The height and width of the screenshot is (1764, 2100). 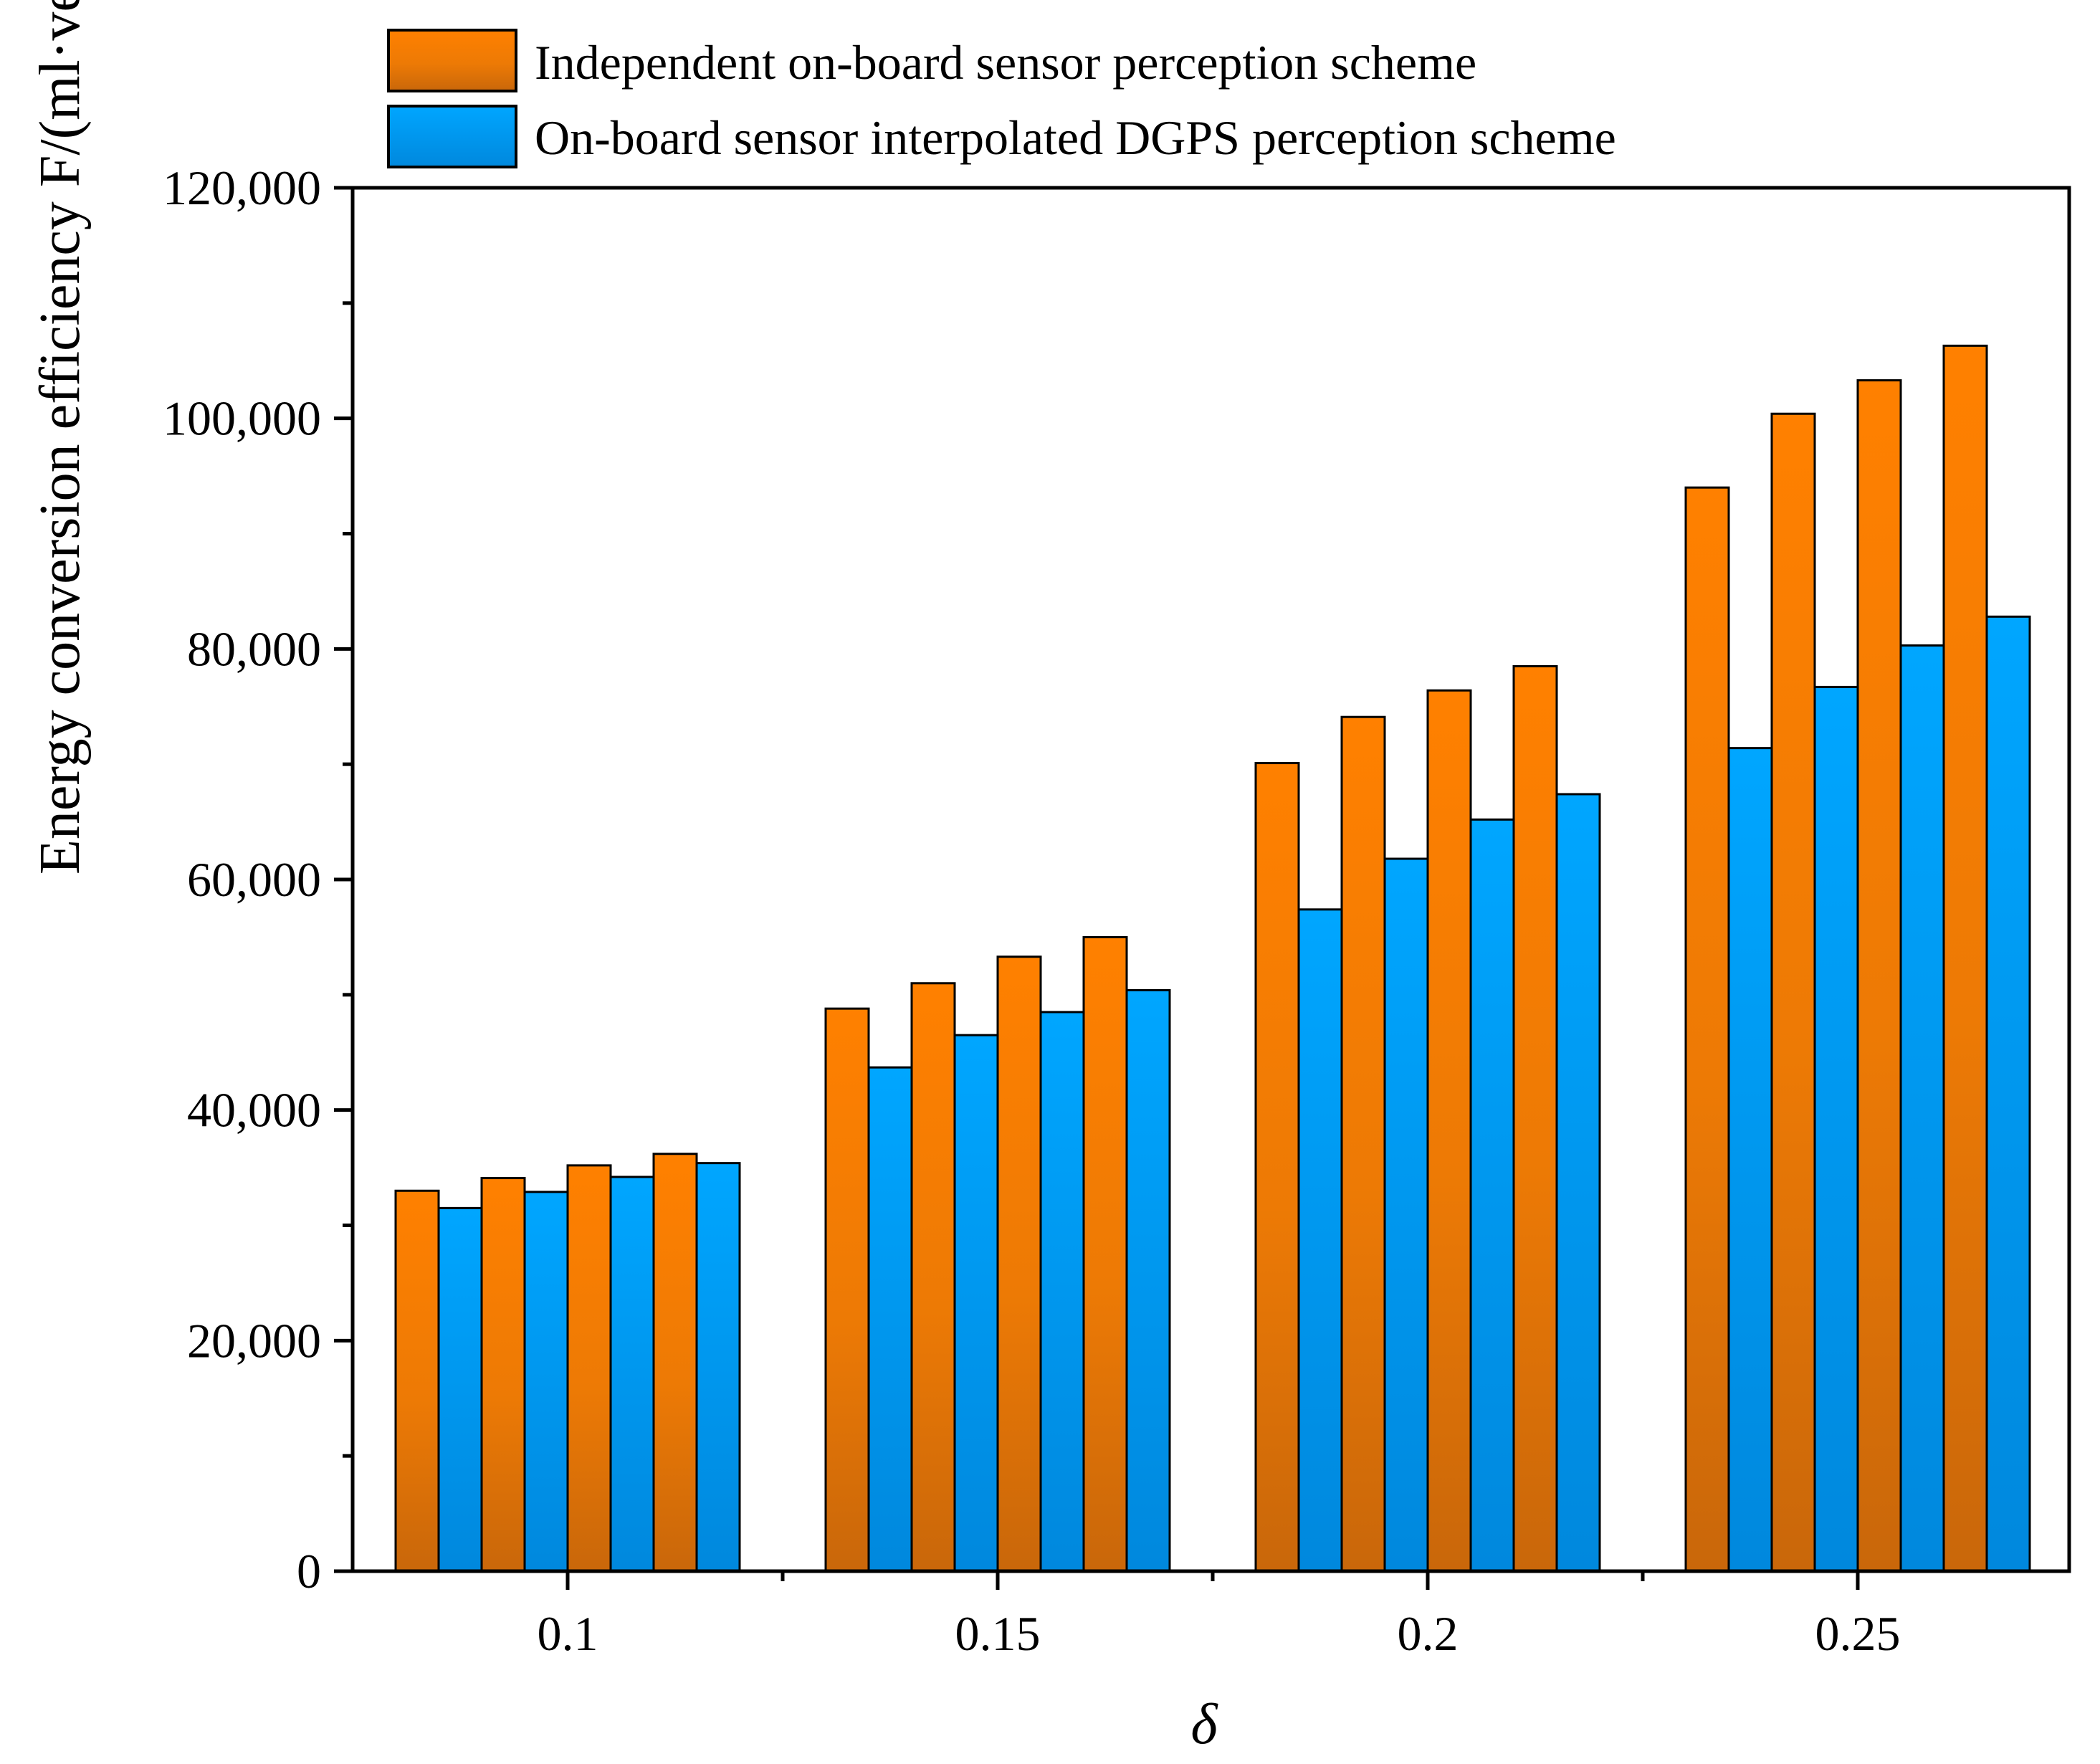 What do you see at coordinates (1277, 1168) in the screenshot?
I see `bar-independent-g3-b1` at bounding box center [1277, 1168].